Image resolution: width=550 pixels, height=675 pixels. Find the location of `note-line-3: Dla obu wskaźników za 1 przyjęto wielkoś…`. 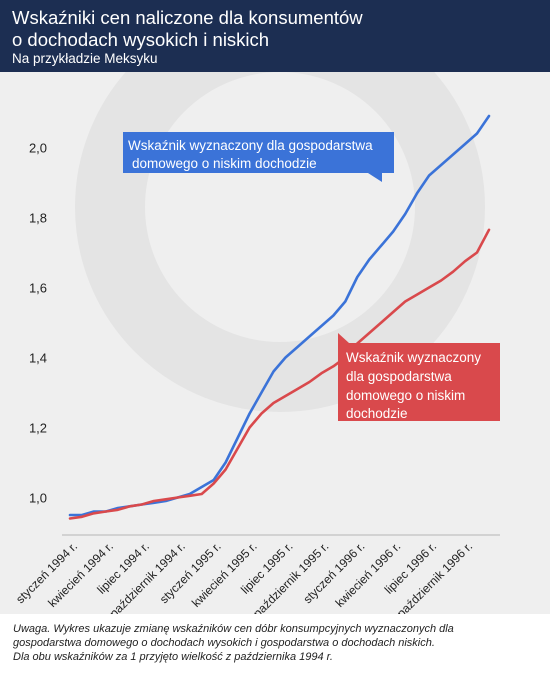

note-line-3: Dla obu wskaźników za 1 przyjęto wielkoś… is located at coordinates (173, 657).